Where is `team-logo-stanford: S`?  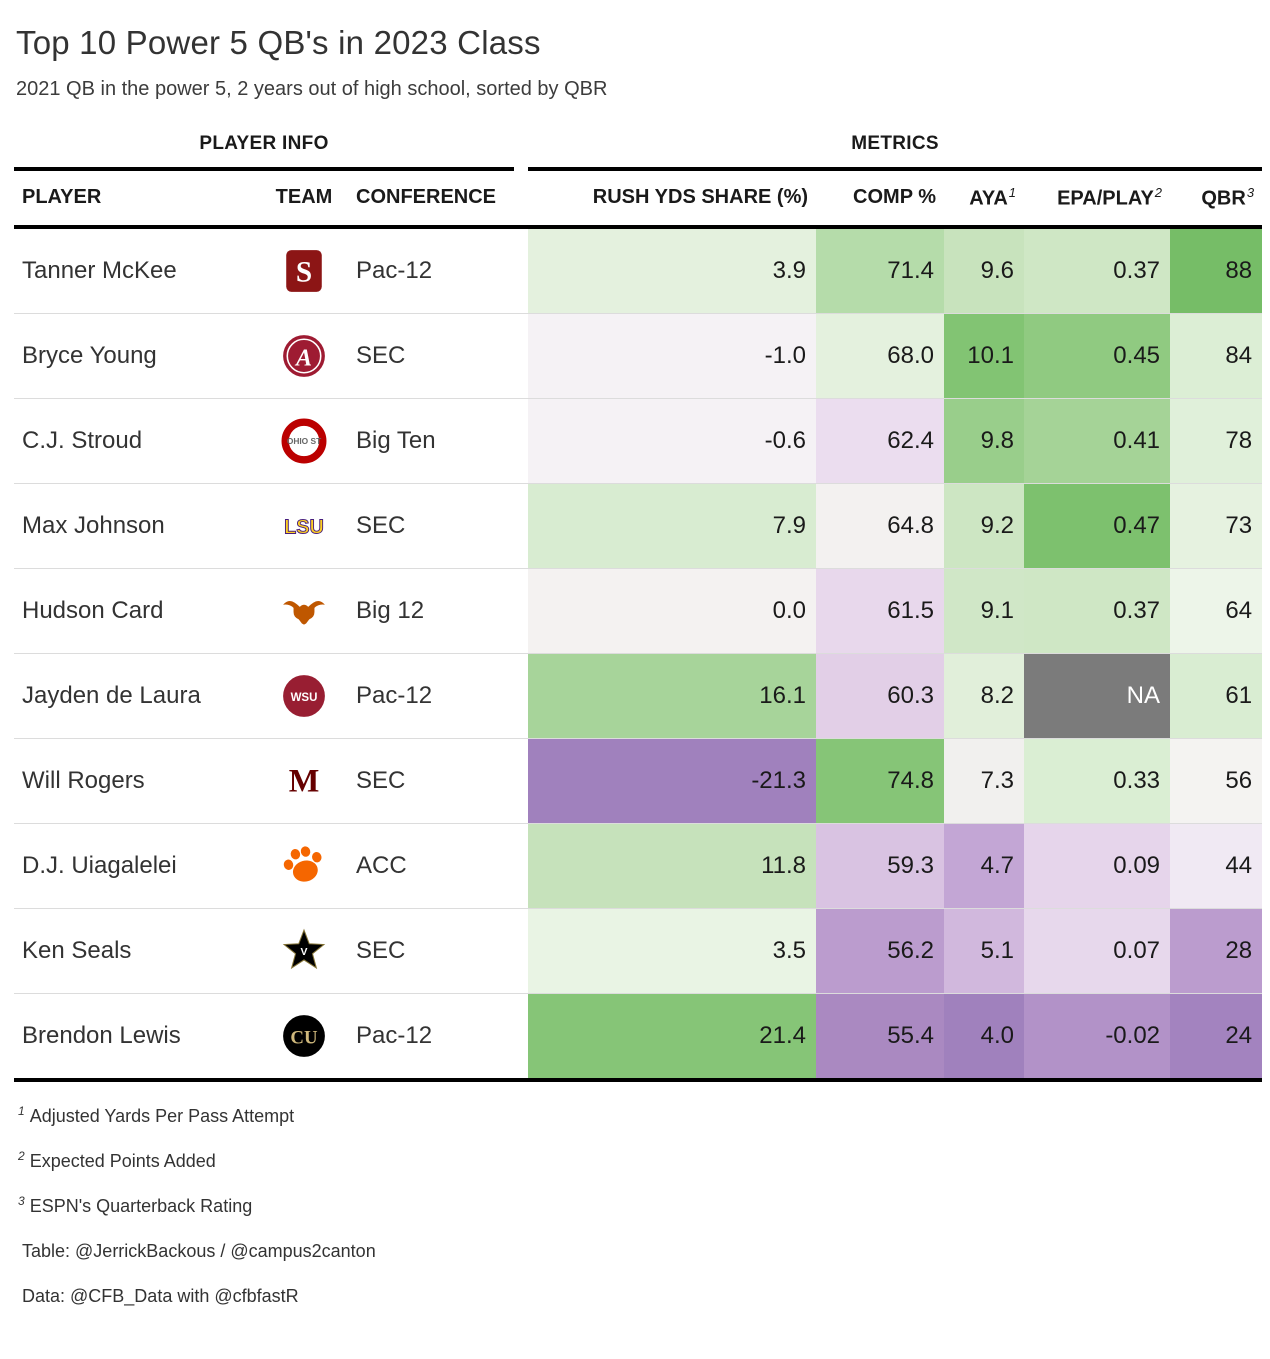 team-logo-stanford: S is located at coordinates (304, 271).